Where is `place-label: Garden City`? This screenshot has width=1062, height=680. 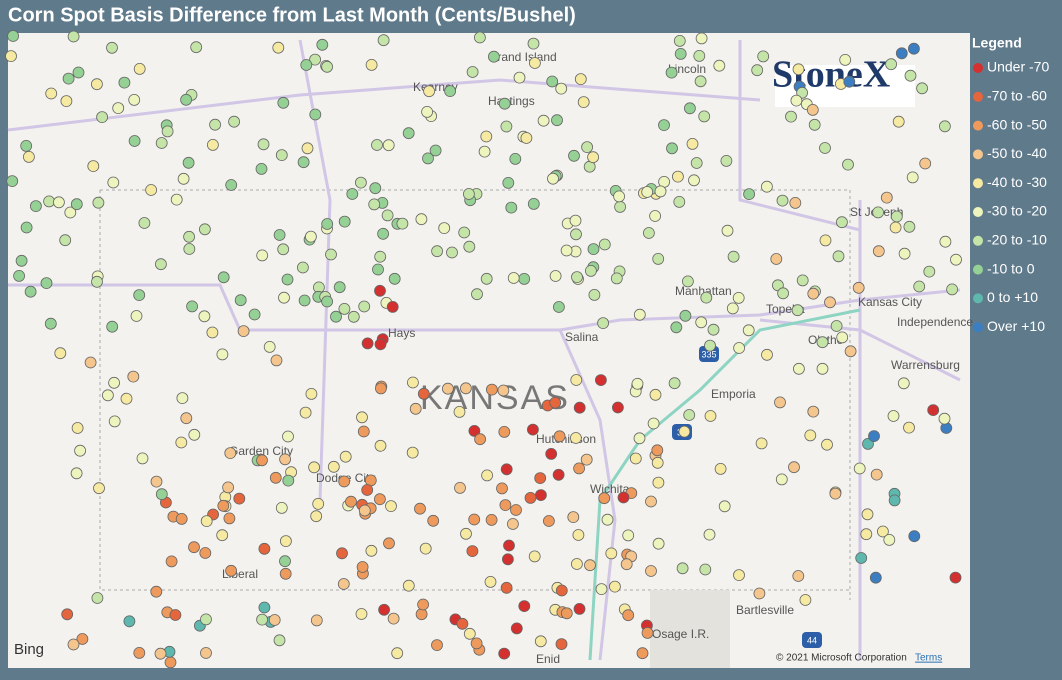 place-label: Garden City is located at coordinates (261, 451).